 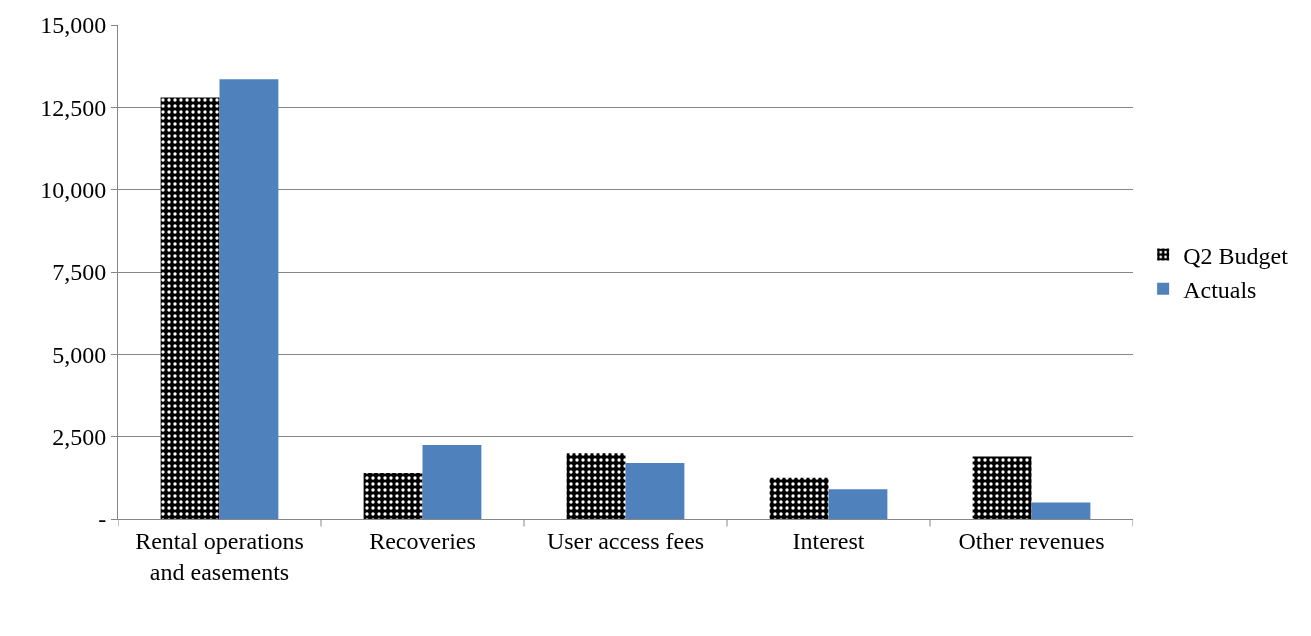 I want to click on legend-label: Actuals, so click(x=1220, y=290).